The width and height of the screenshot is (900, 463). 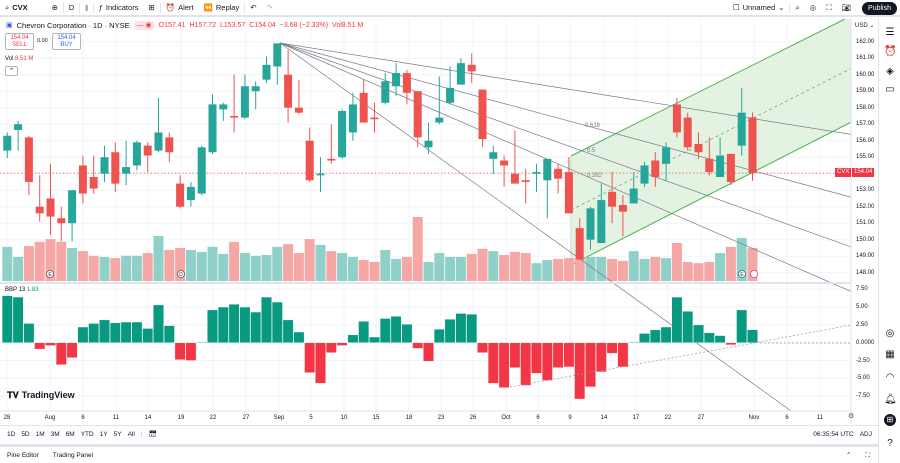 What do you see at coordinates (865, 256) in the screenshot?
I see `price-tick-label: 149.00` at bounding box center [865, 256].